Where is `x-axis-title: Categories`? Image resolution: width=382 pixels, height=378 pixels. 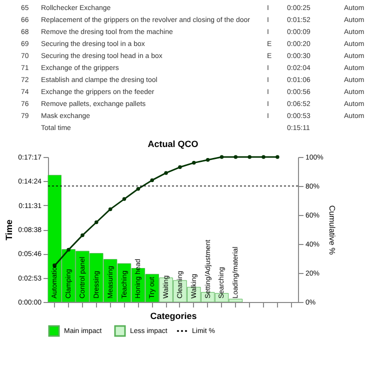
x-axis-title: Categories is located at coordinates (173, 316).